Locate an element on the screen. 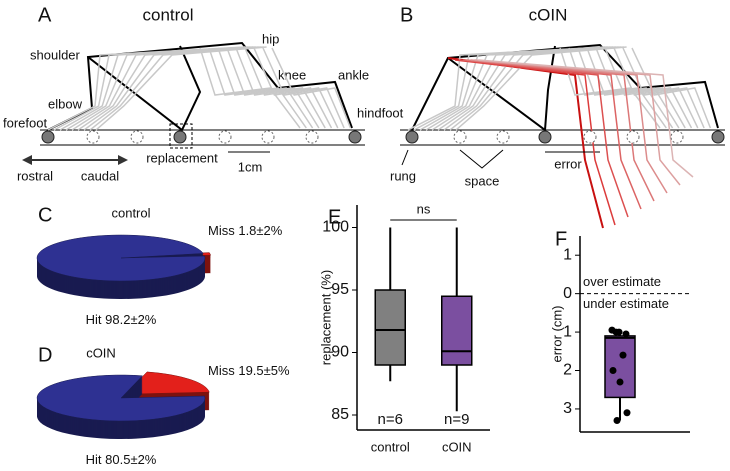 Image resolution: width=730 pixels, height=471 pixels. value-label: 19.5±5% is located at coordinates (264, 370).